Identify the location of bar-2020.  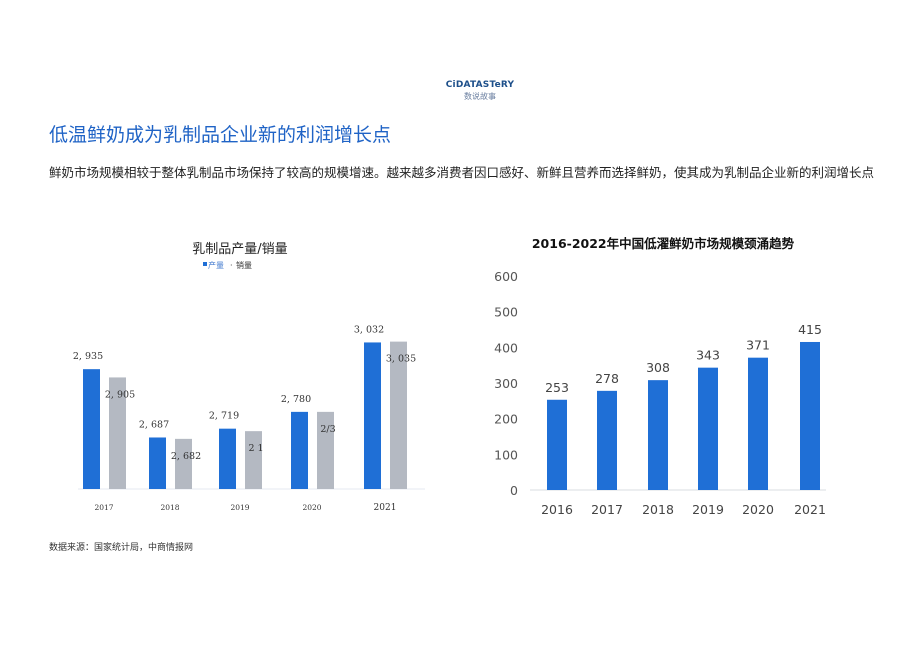
(758, 423).